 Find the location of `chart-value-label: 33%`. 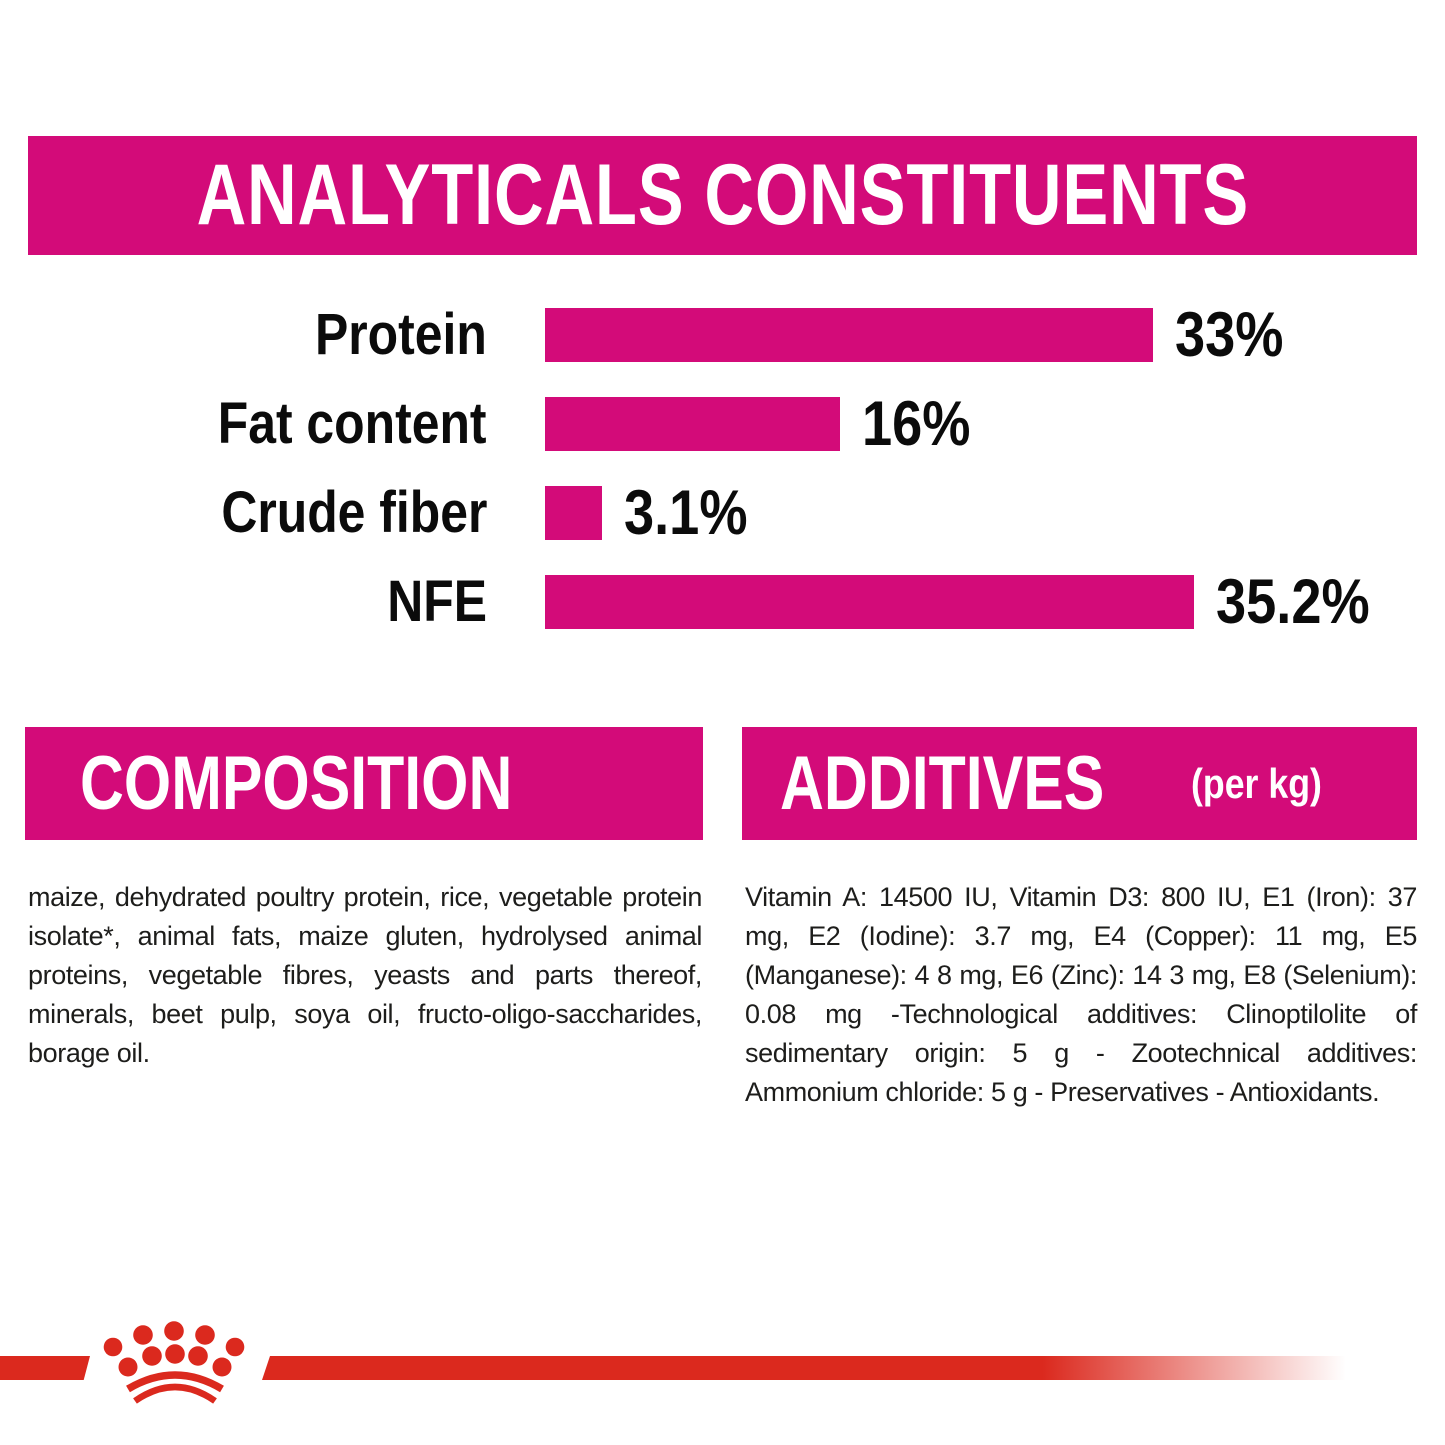

chart-value-label: 33% is located at coordinates (1229, 334).